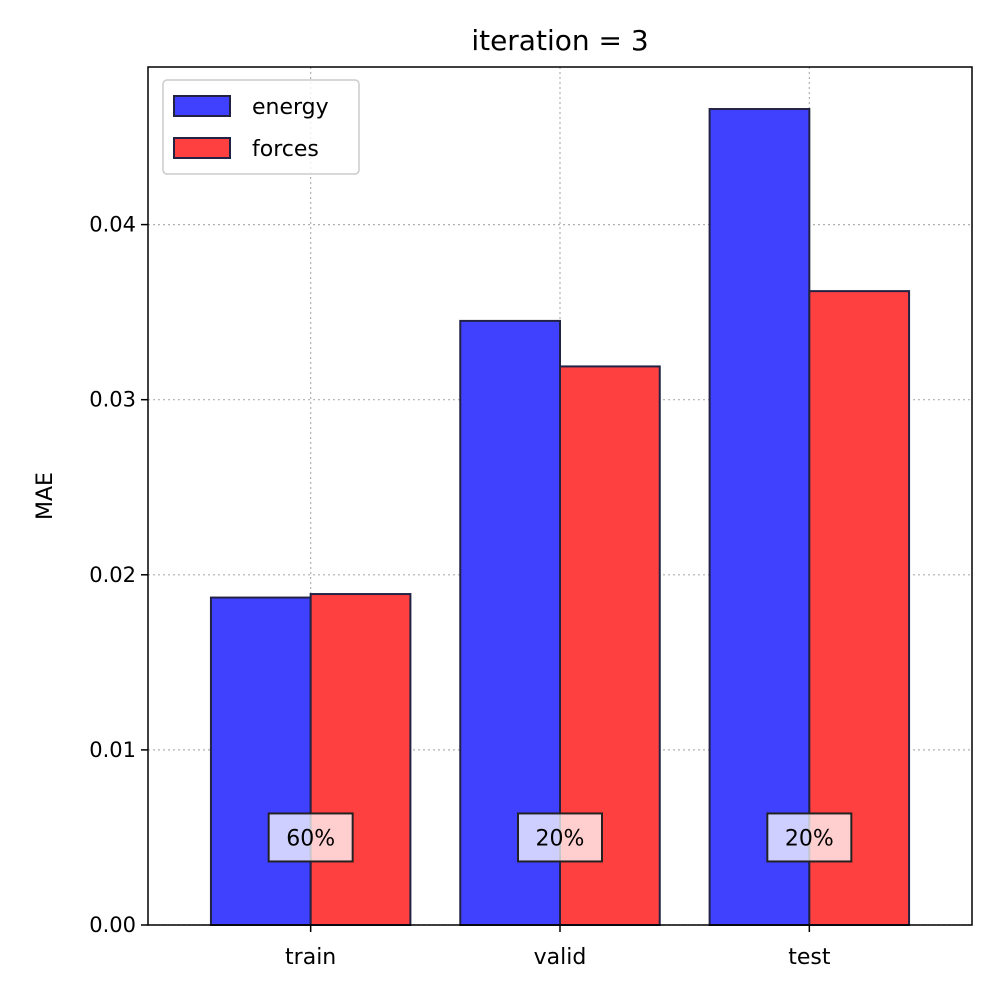  What do you see at coordinates (285, 149) in the screenshot?
I see `legend-label-forces: forces` at bounding box center [285, 149].